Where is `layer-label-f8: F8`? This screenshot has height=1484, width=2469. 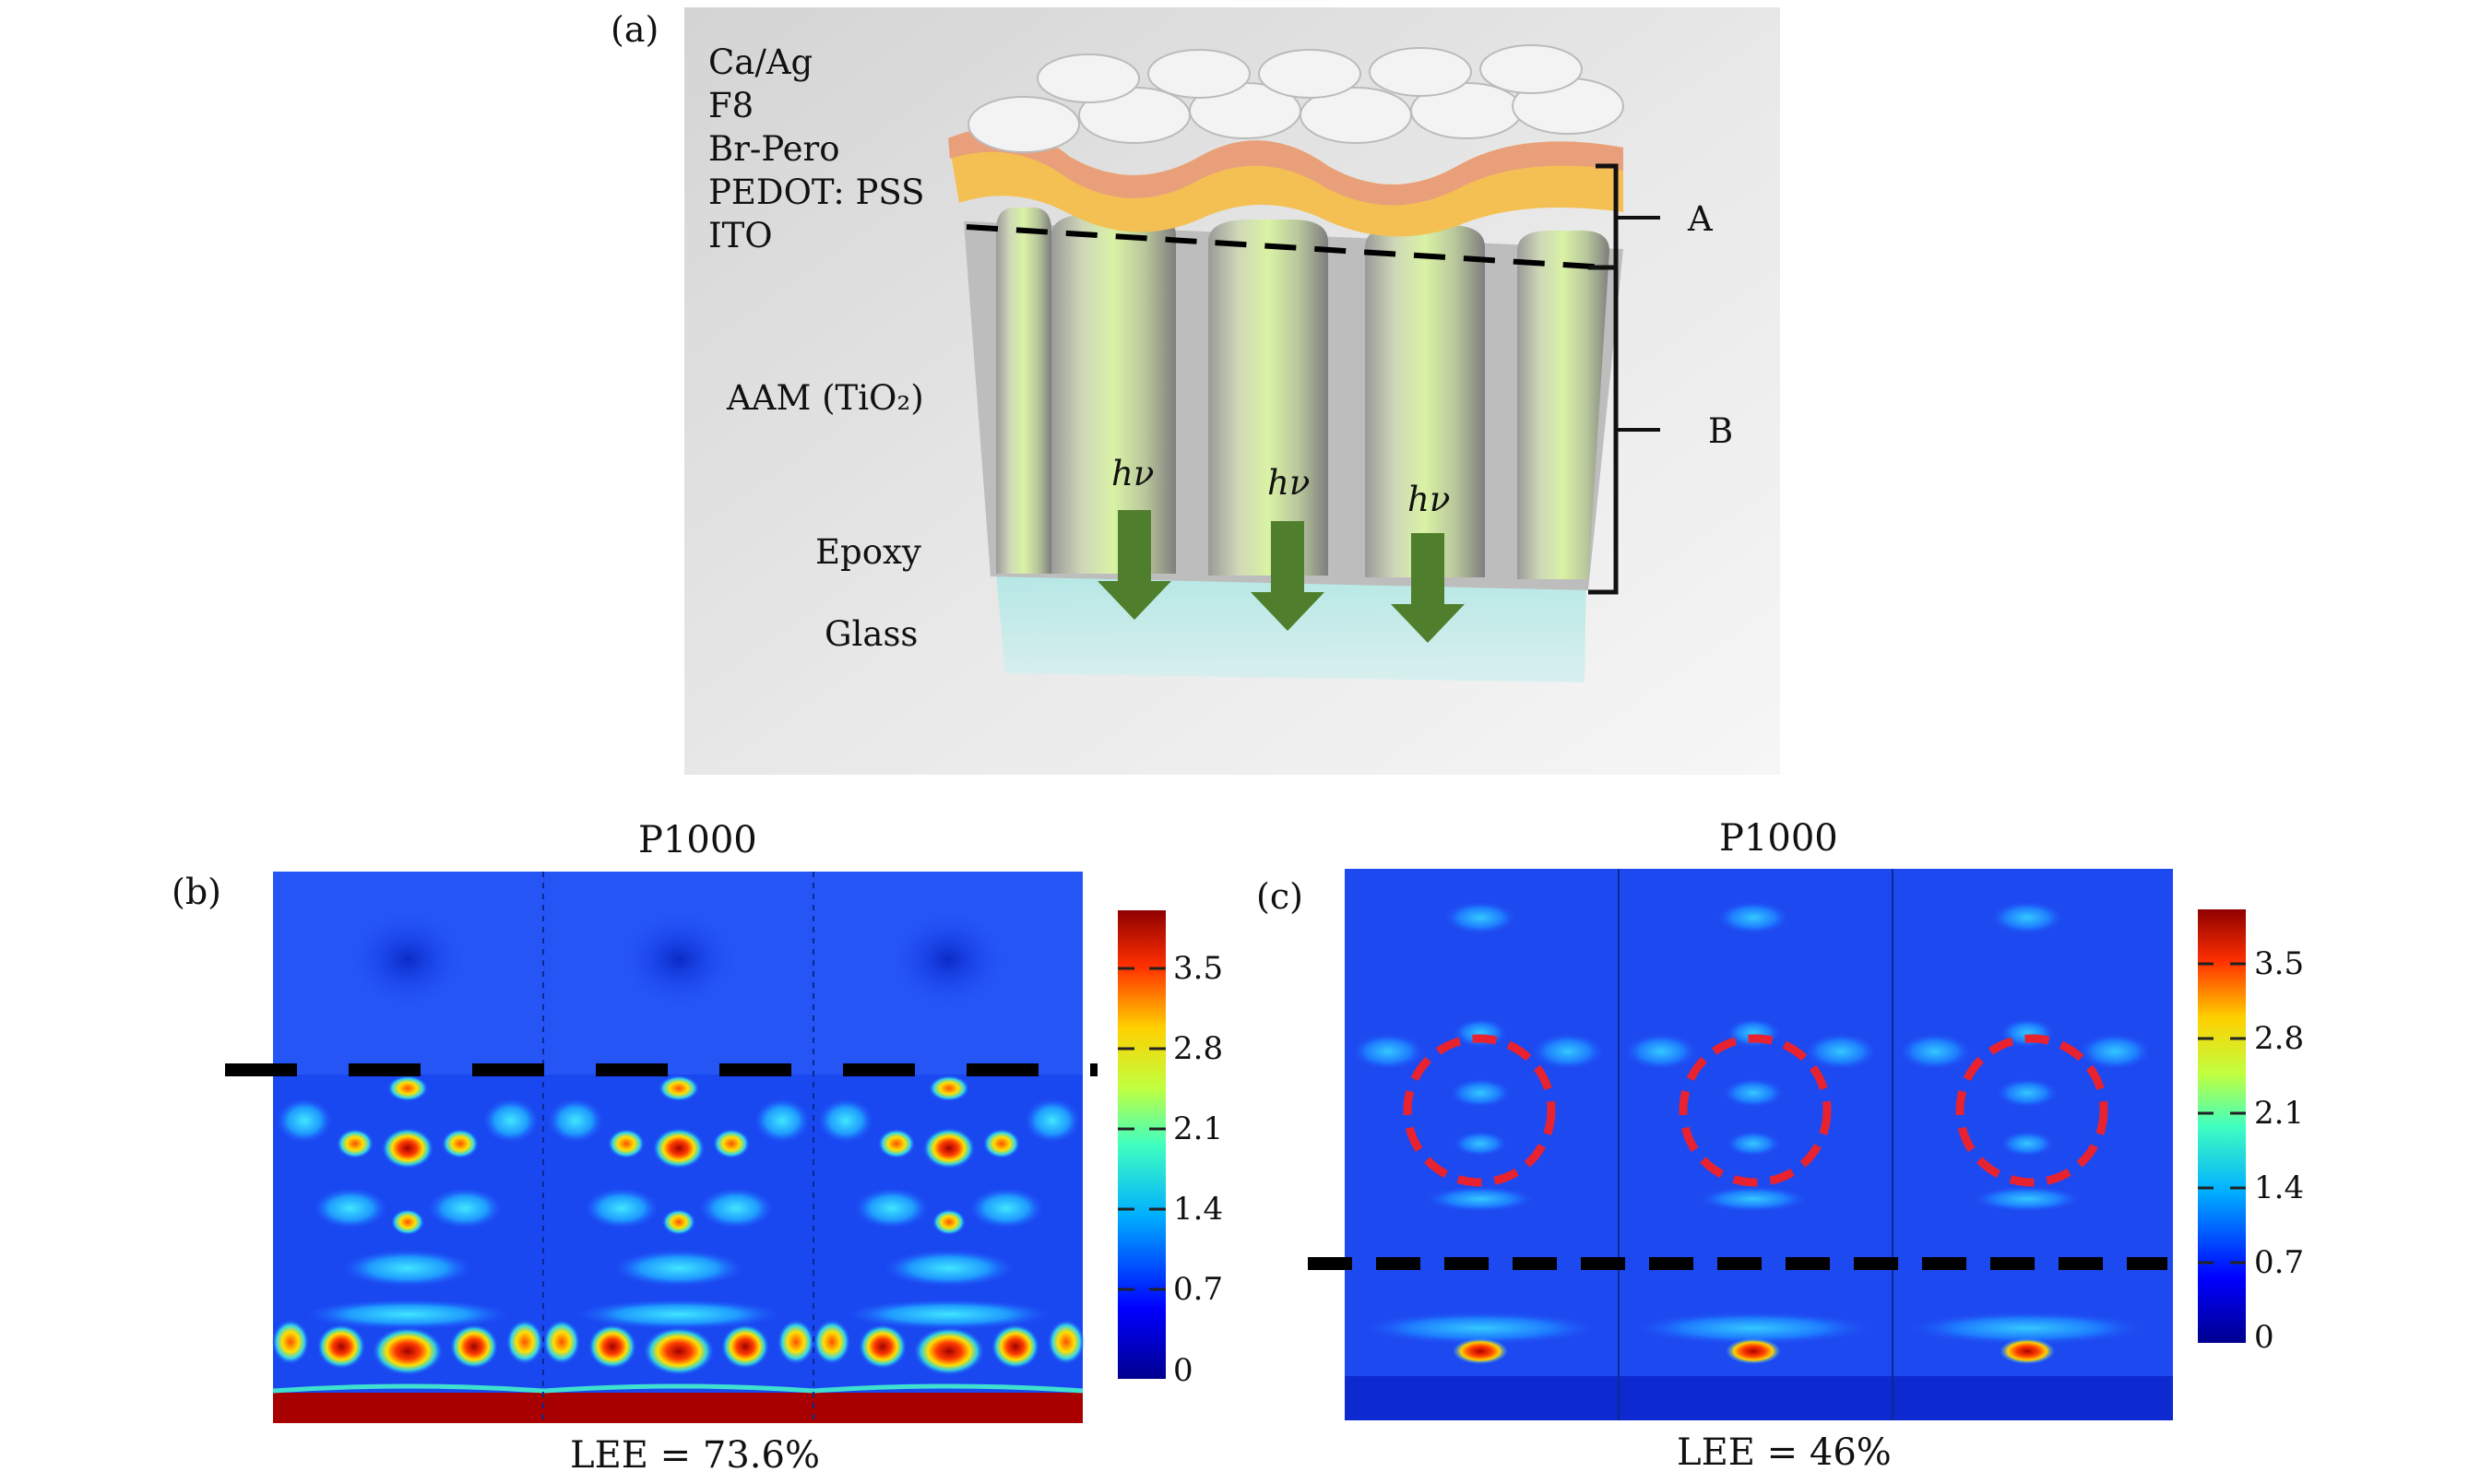
layer-label-f8: F8 is located at coordinates (731, 106).